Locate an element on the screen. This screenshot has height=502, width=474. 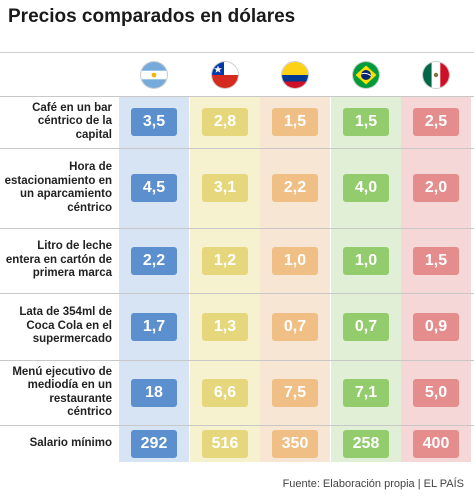
title-divider is located at coordinates (237, 52).